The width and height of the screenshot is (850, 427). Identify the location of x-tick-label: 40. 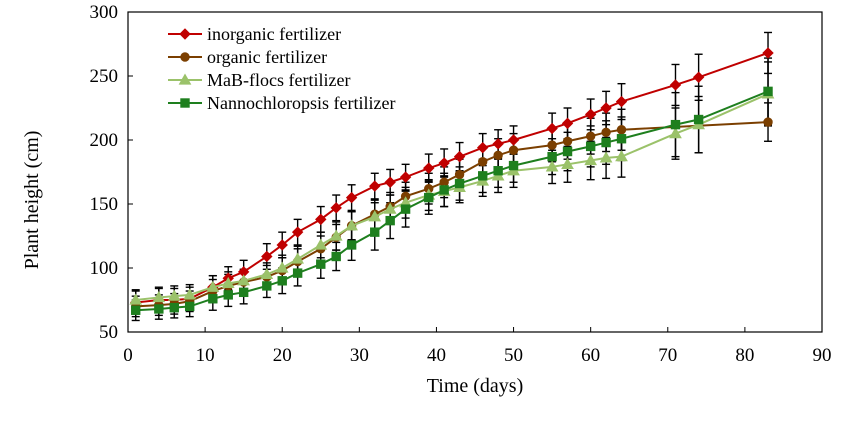
(436, 355).